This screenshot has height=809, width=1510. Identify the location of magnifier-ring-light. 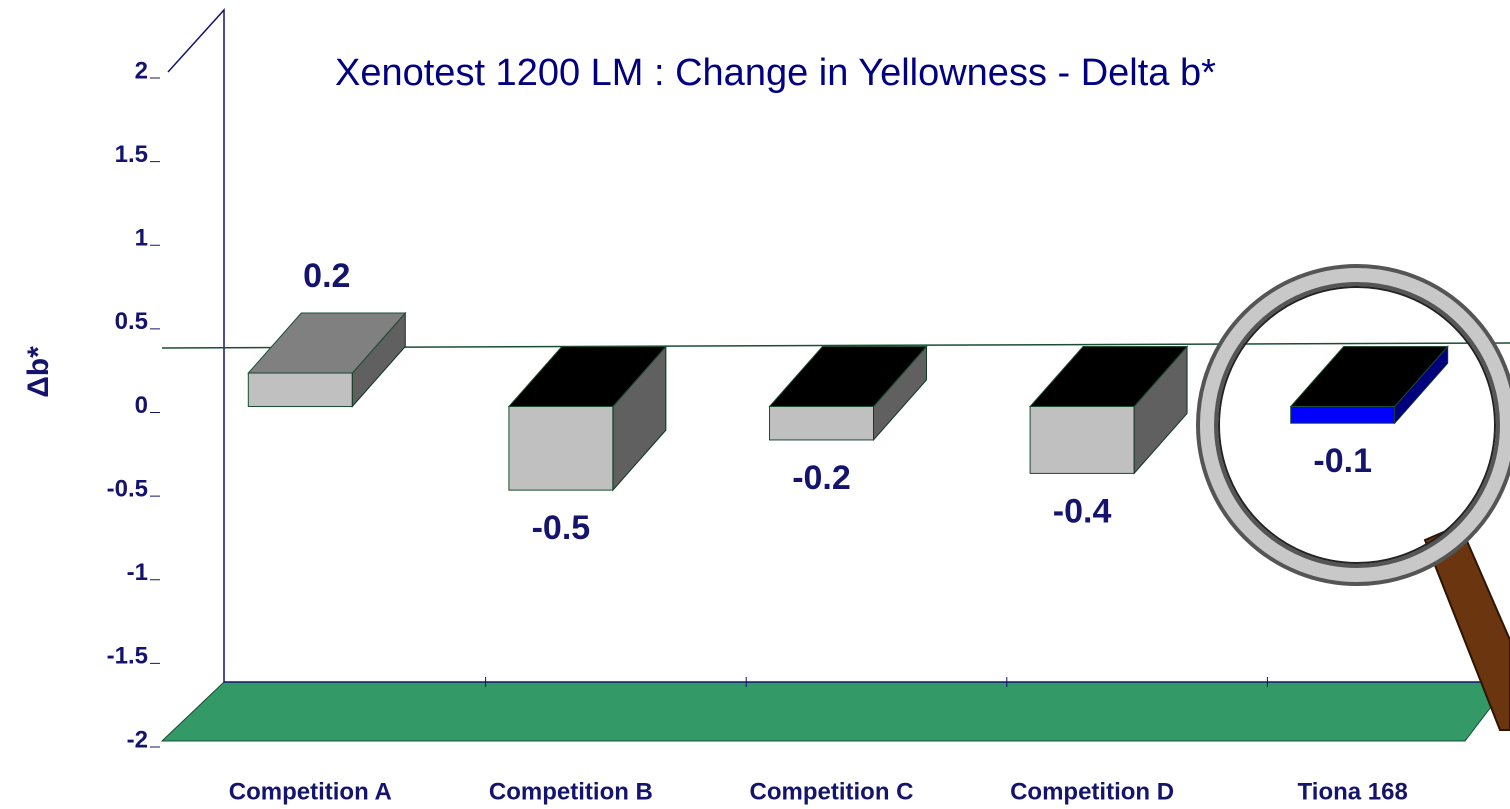
(1355, 425).